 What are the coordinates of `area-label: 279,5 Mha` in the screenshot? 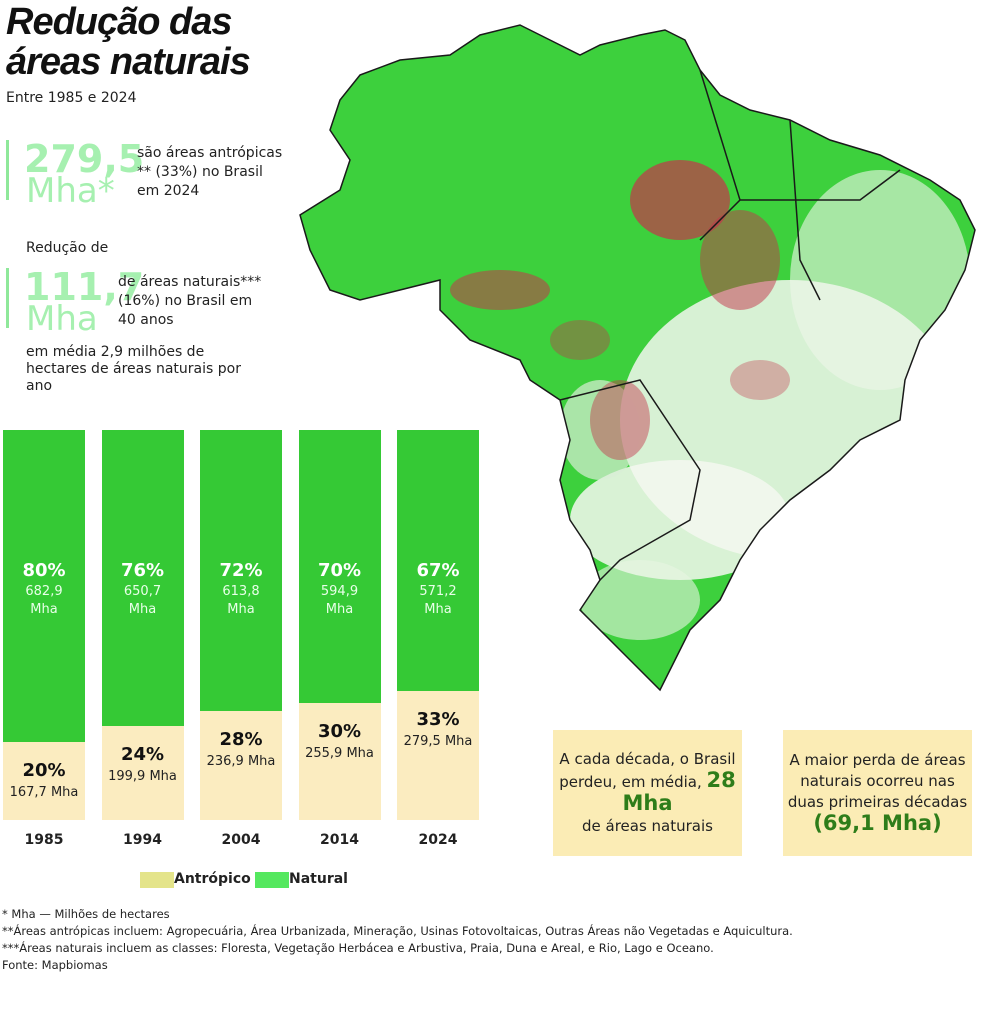 It's located at (438, 742).